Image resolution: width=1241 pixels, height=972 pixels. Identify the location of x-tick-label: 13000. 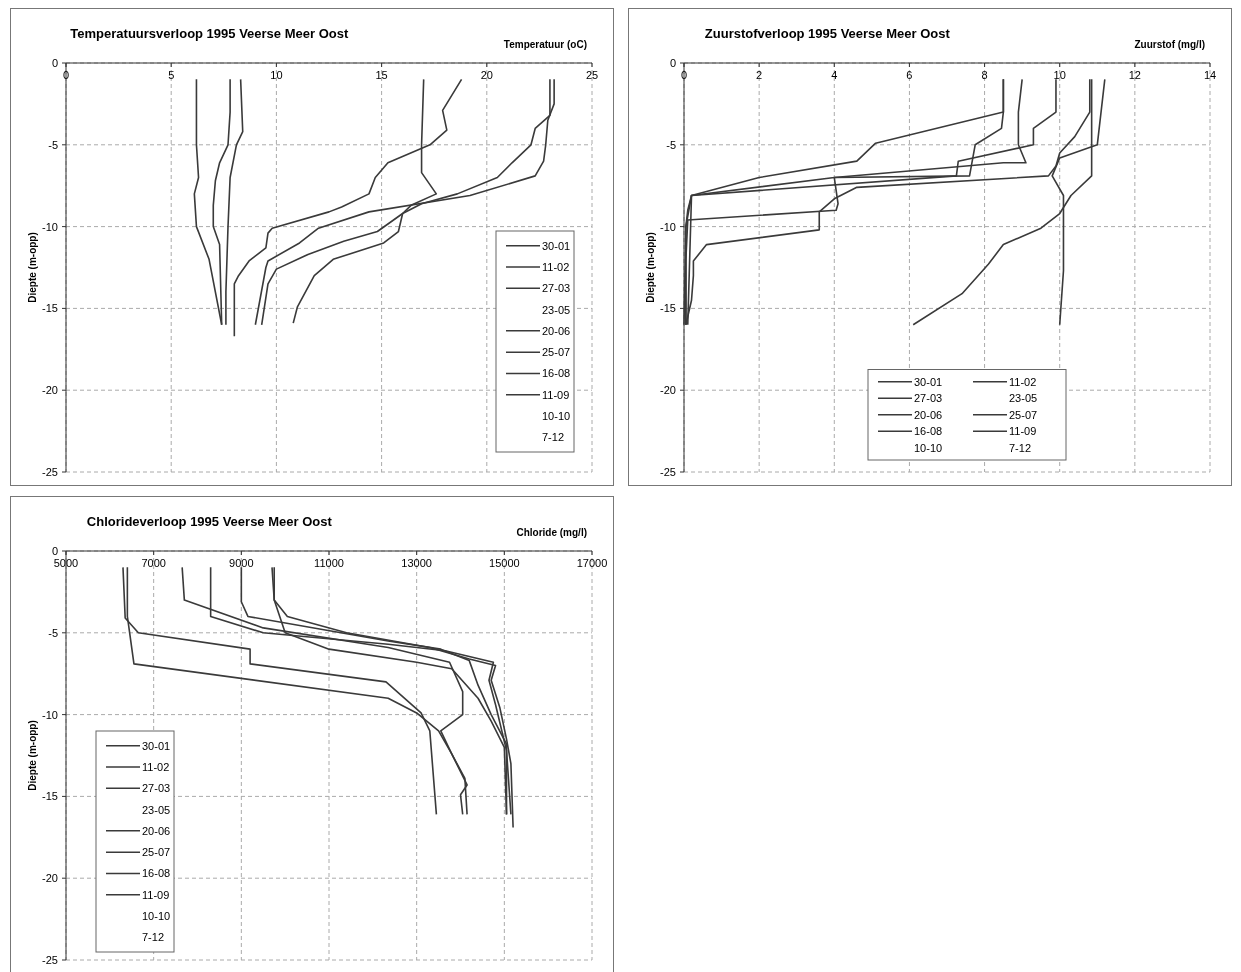
(416, 563).